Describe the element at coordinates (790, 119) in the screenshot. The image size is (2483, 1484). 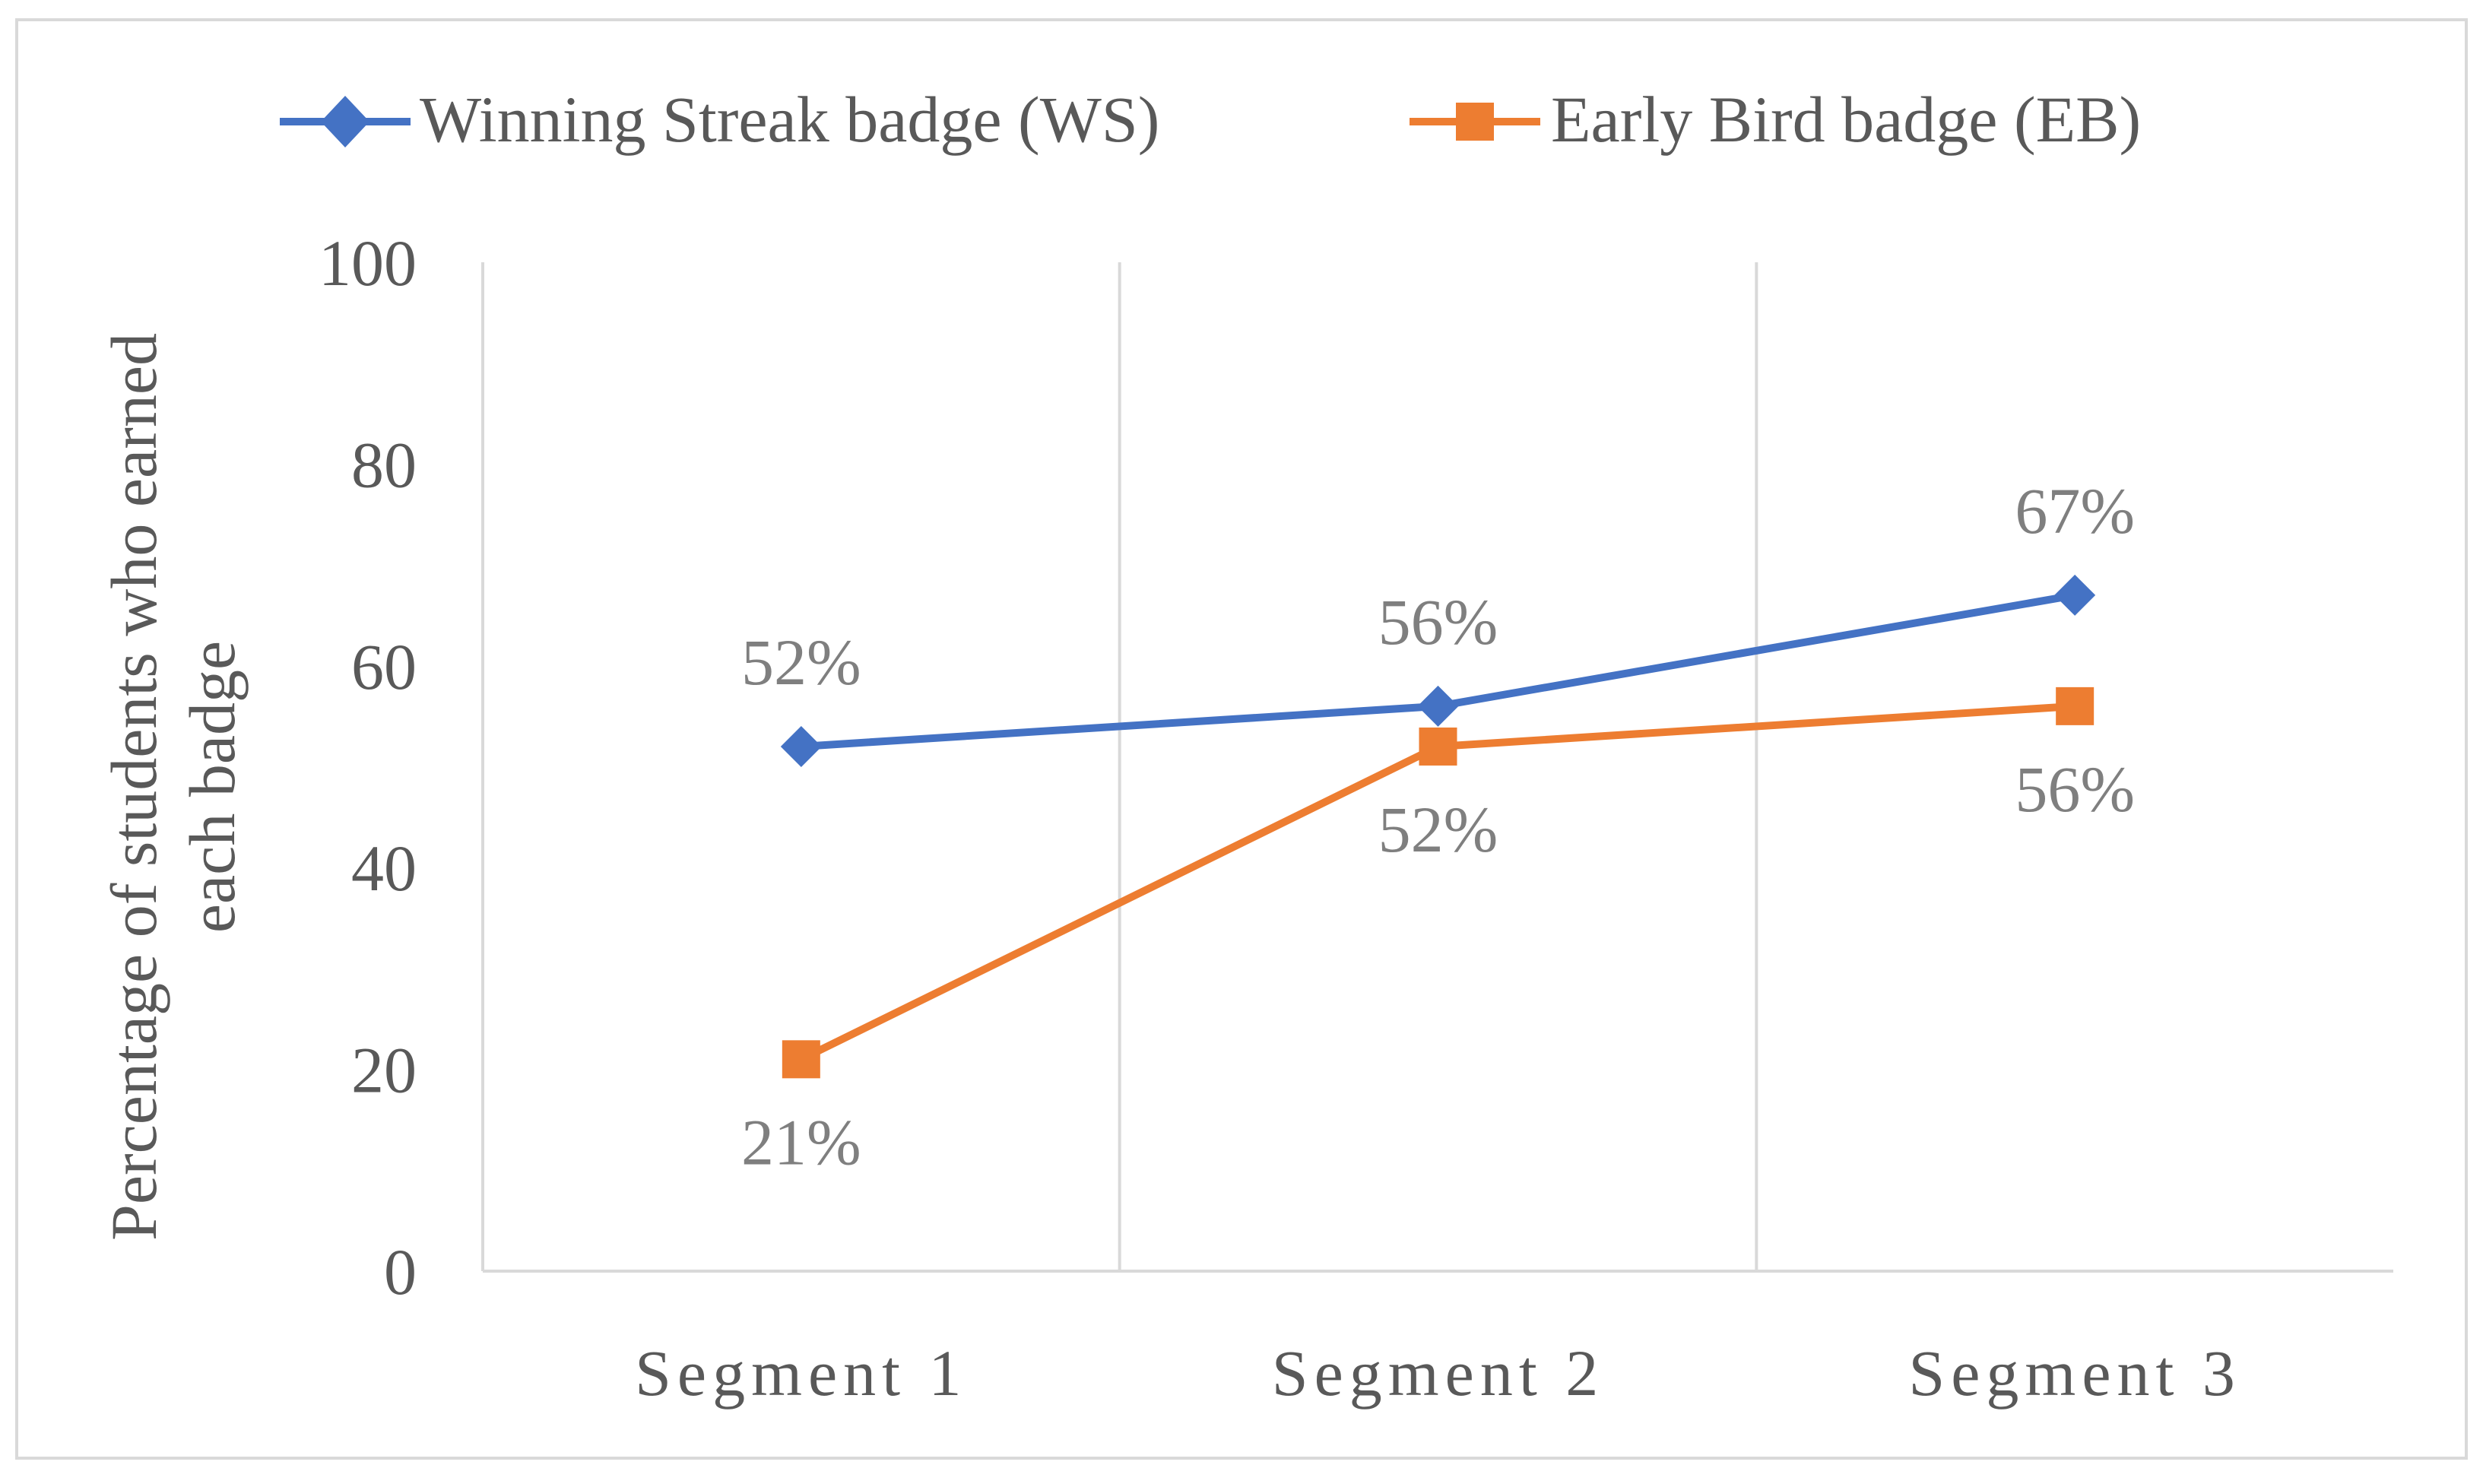
I see `legend-label-ws: Winning Streak badge (WS)` at that location.